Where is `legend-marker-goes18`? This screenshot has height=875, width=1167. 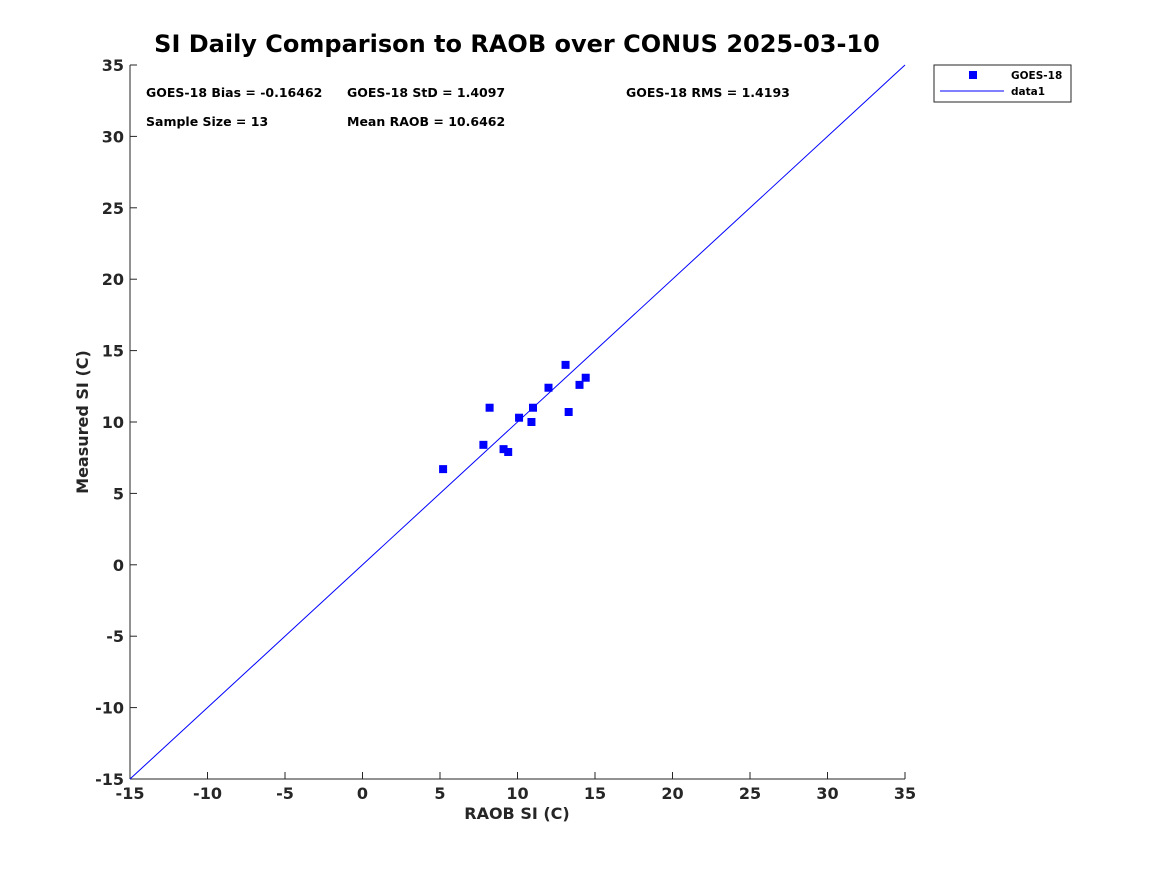 legend-marker-goes18 is located at coordinates (973, 75).